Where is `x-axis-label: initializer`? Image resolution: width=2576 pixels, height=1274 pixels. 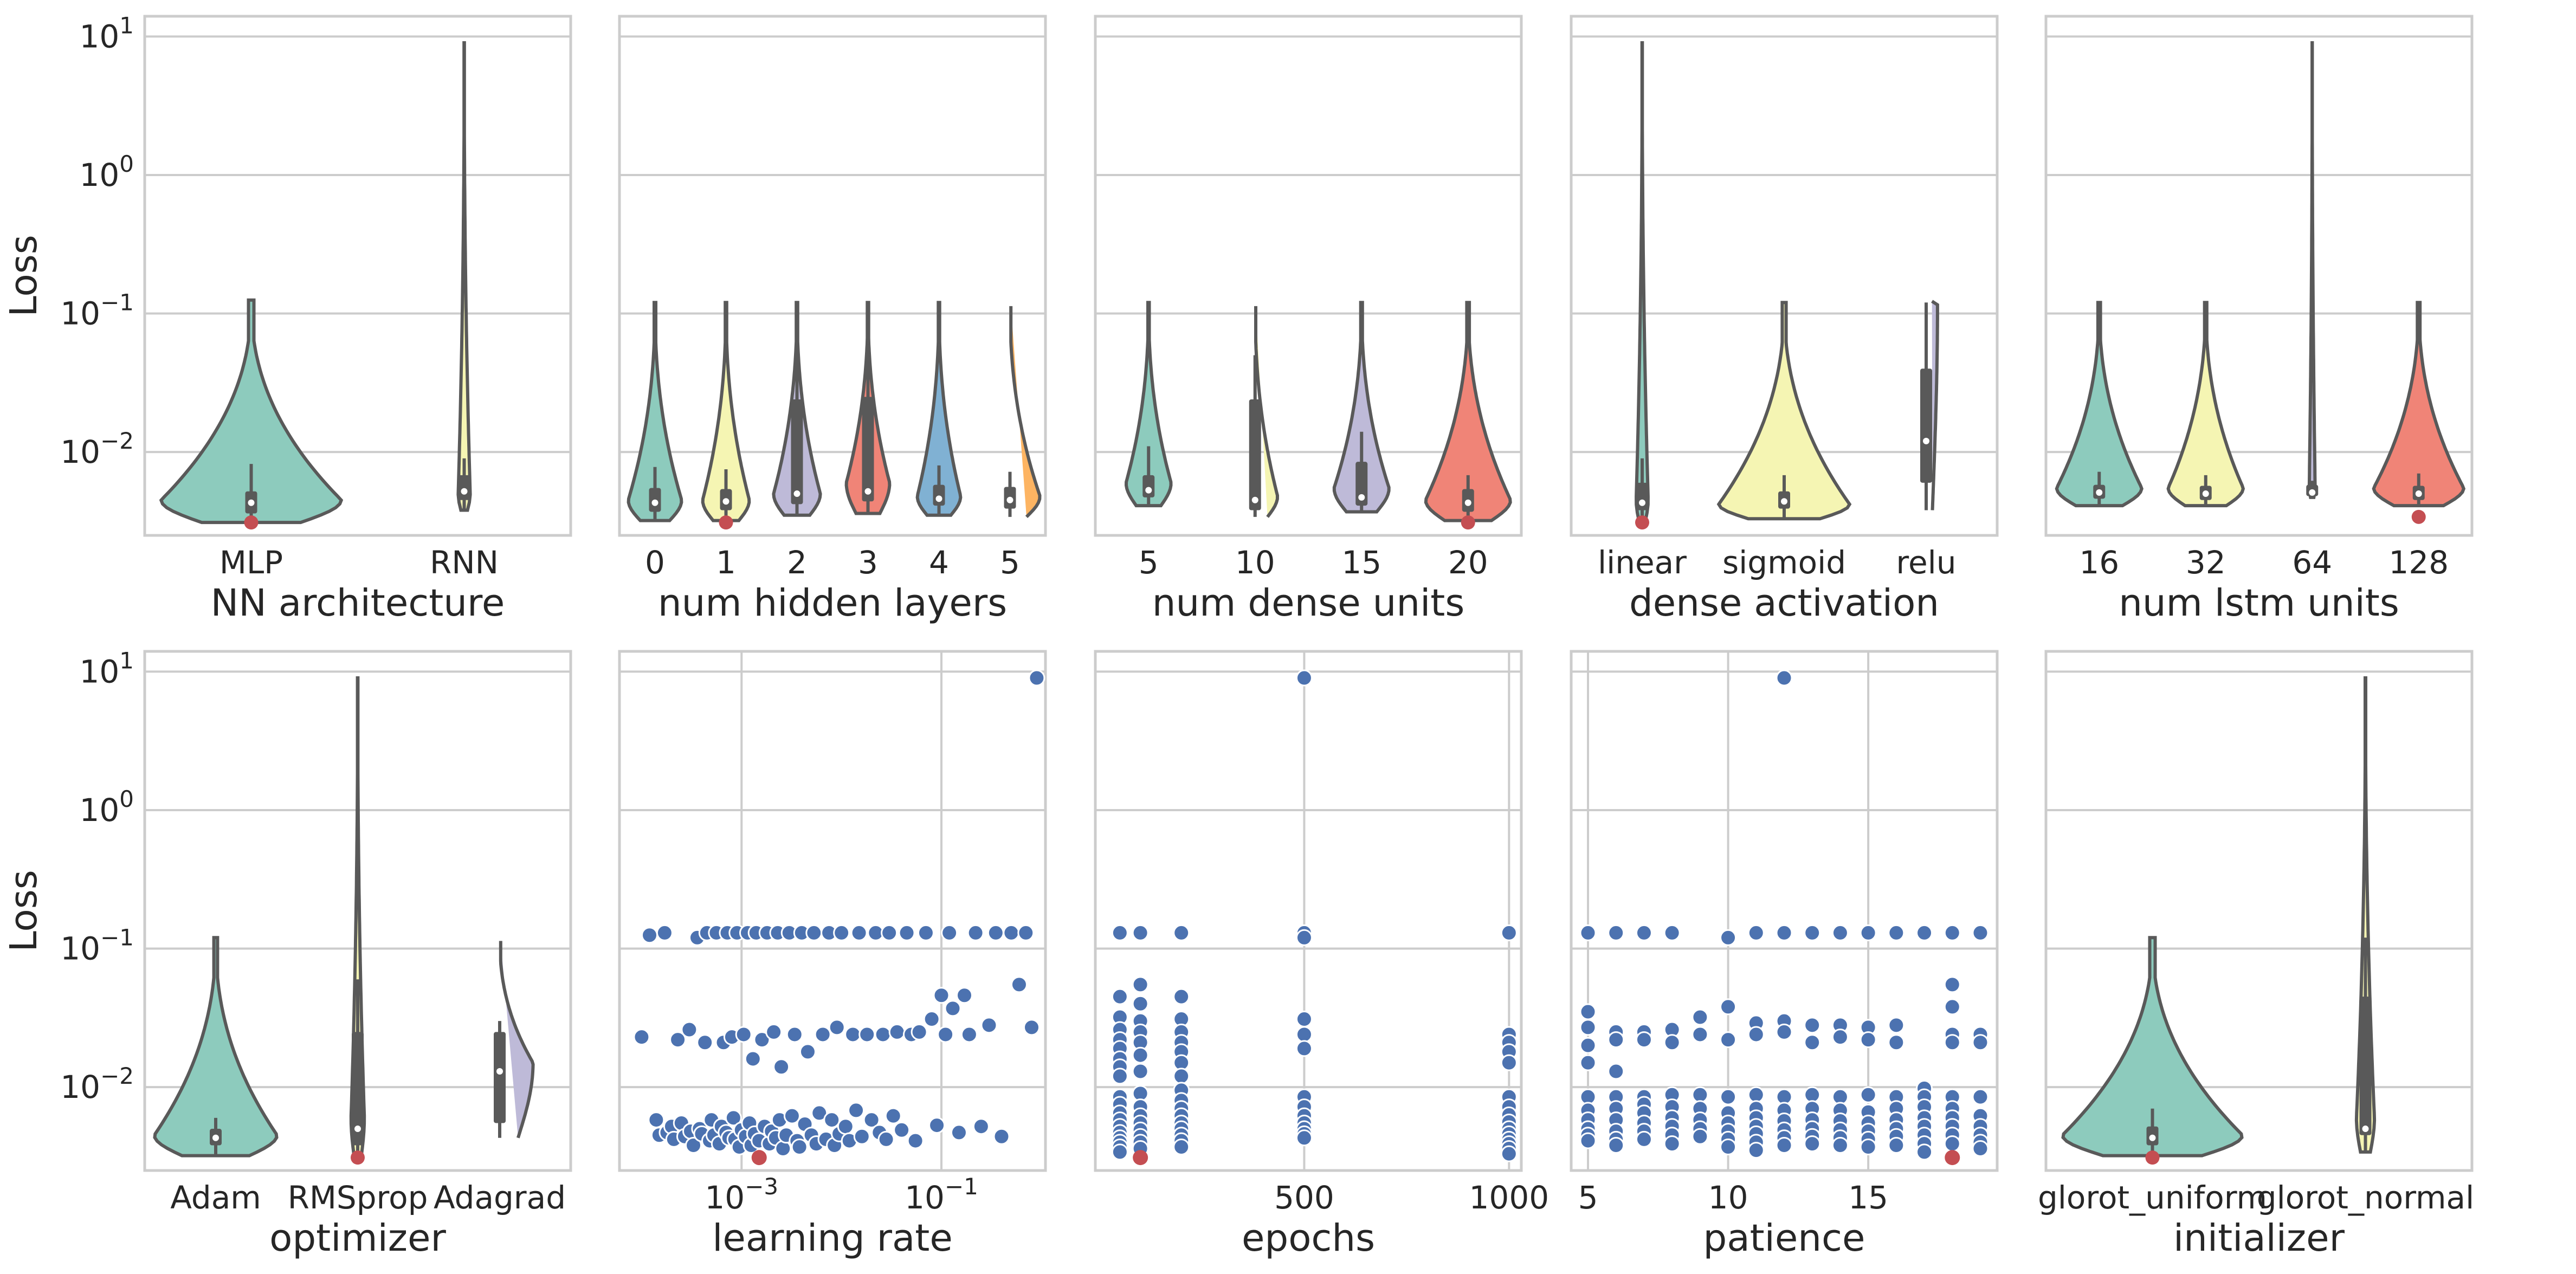
x-axis-label: initializer is located at coordinates (2259, 1238).